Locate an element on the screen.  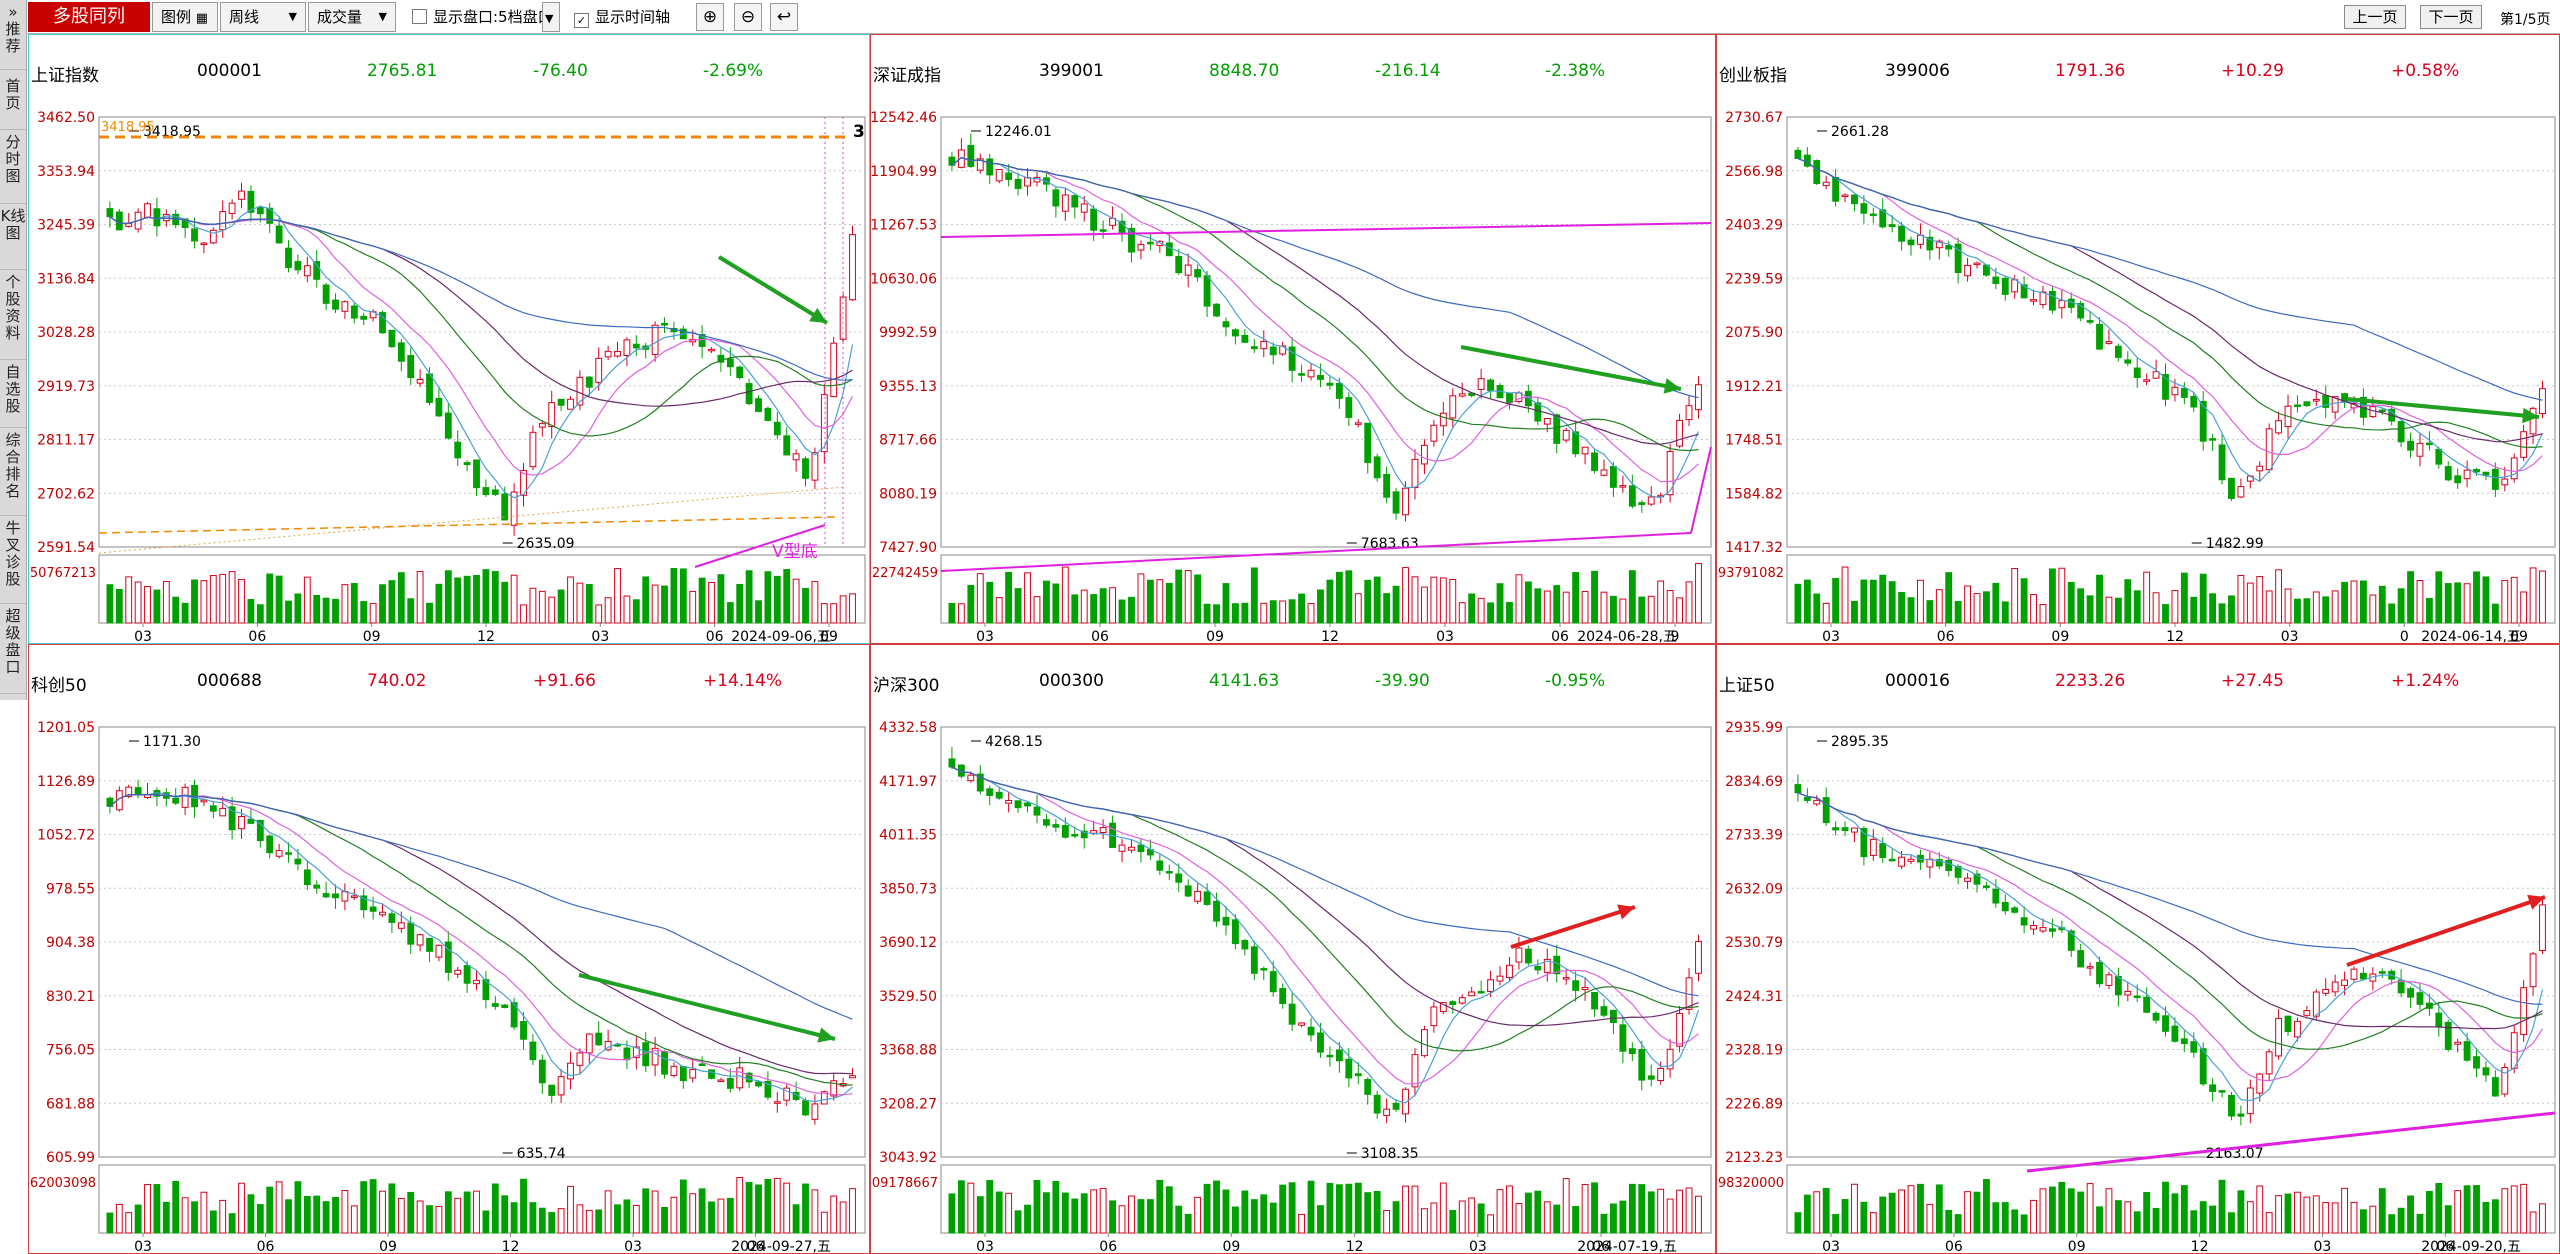
sidebar-item-diagnosis: 牛叉诊股 is located at coordinates (13, 562).